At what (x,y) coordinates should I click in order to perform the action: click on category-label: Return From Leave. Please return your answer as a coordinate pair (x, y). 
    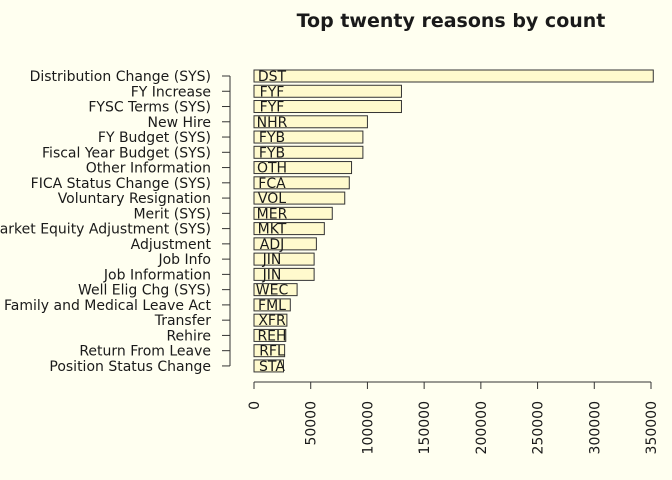
    Looking at the image, I should click on (145, 352).